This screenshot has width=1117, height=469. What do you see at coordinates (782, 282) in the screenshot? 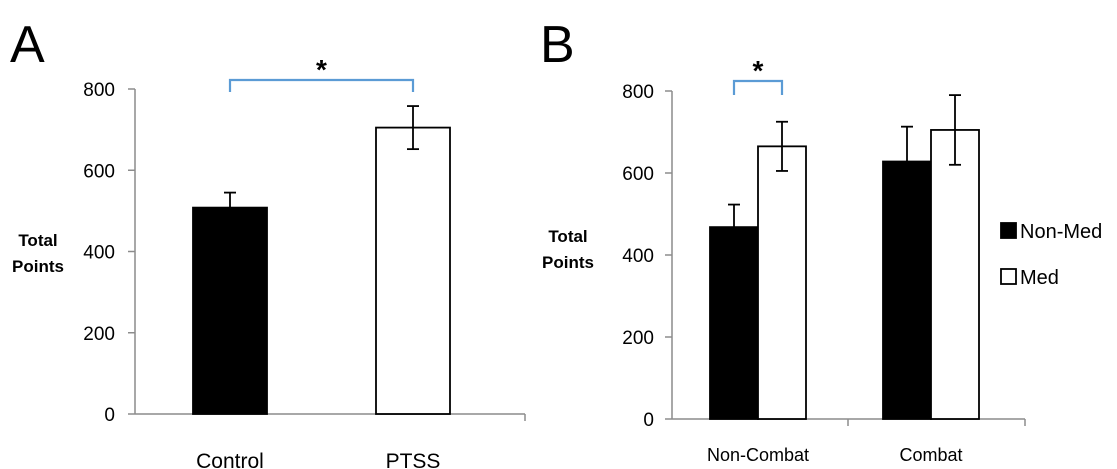
I see `panel-b-bar-non-combat-med` at bounding box center [782, 282].